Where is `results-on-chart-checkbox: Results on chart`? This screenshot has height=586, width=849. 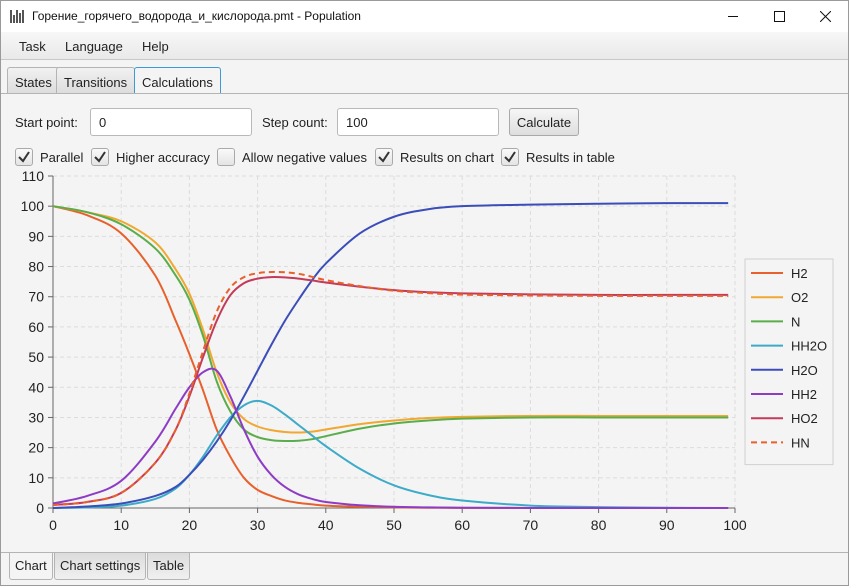 results-on-chart-checkbox: Results on chart is located at coordinates (434, 157).